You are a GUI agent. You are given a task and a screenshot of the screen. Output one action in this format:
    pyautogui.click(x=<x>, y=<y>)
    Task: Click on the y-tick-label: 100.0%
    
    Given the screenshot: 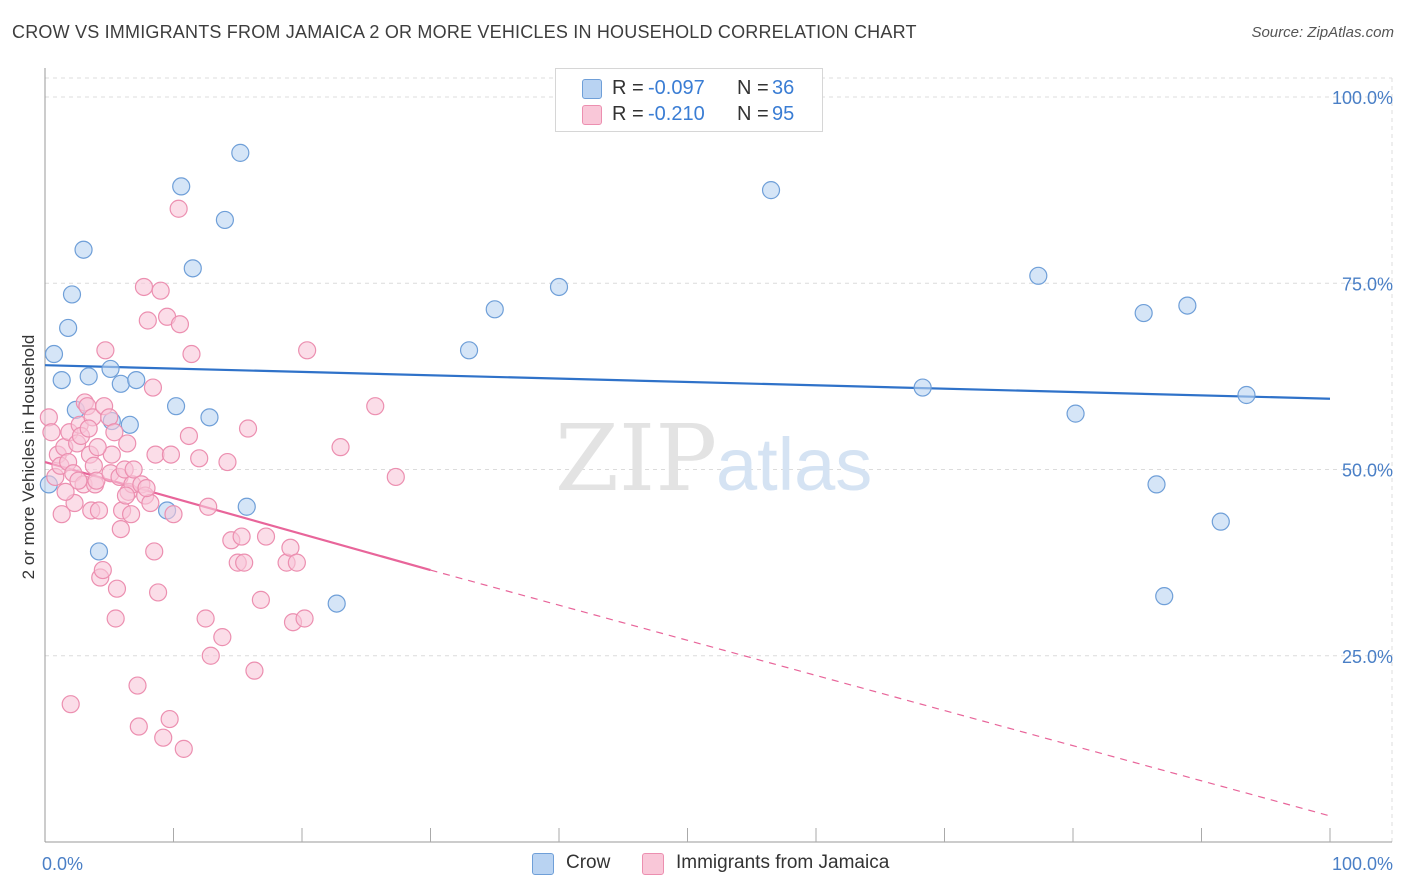 What is the action you would take?
    pyautogui.click(x=1362, y=98)
    